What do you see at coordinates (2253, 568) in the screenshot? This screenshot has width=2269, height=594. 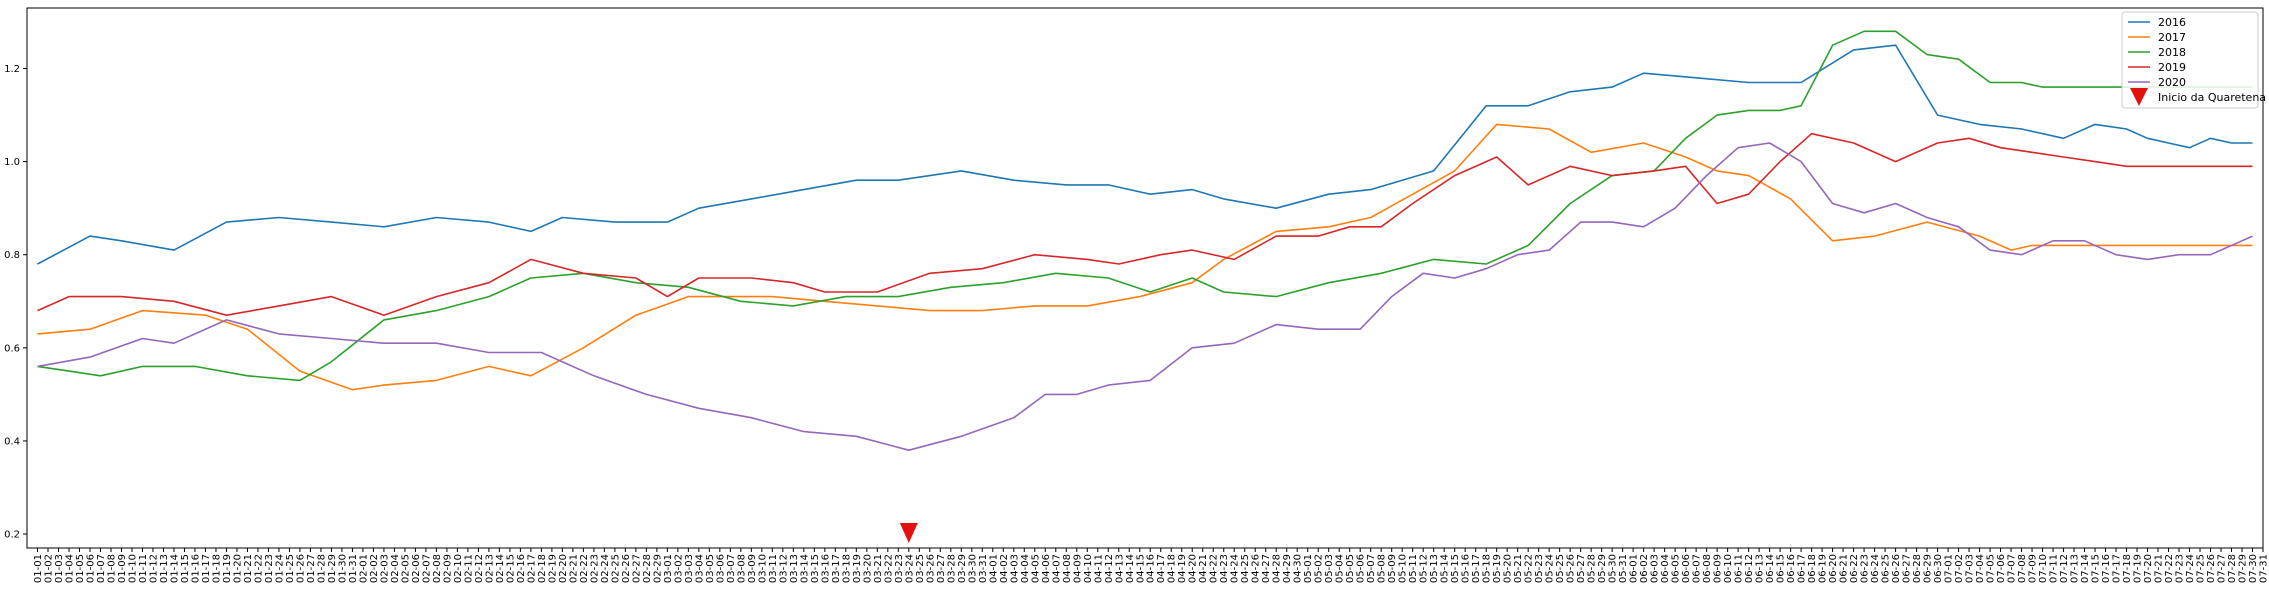 I see `x-tick-label: 07-30` at bounding box center [2253, 568].